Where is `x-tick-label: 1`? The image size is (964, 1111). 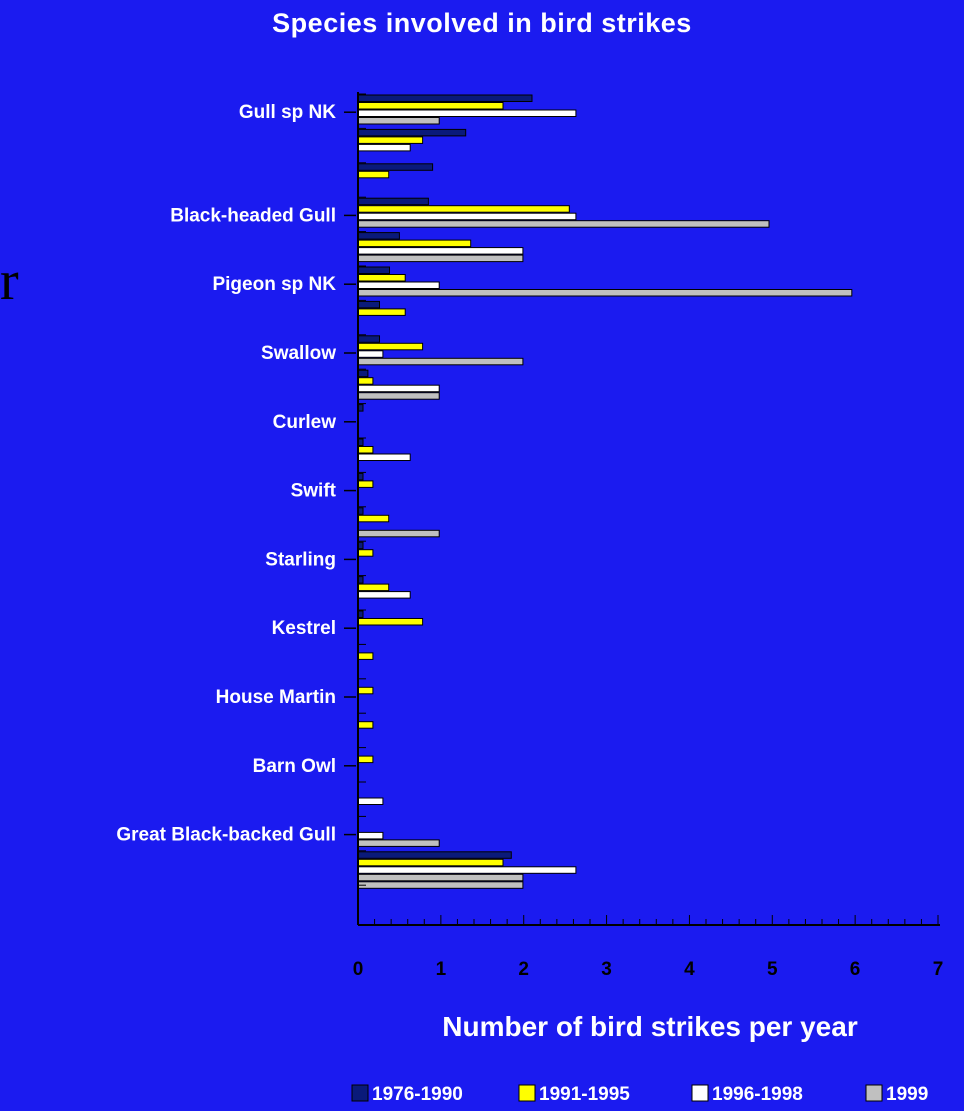
x-tick-label: 1 is located at coordinates (441, 969).